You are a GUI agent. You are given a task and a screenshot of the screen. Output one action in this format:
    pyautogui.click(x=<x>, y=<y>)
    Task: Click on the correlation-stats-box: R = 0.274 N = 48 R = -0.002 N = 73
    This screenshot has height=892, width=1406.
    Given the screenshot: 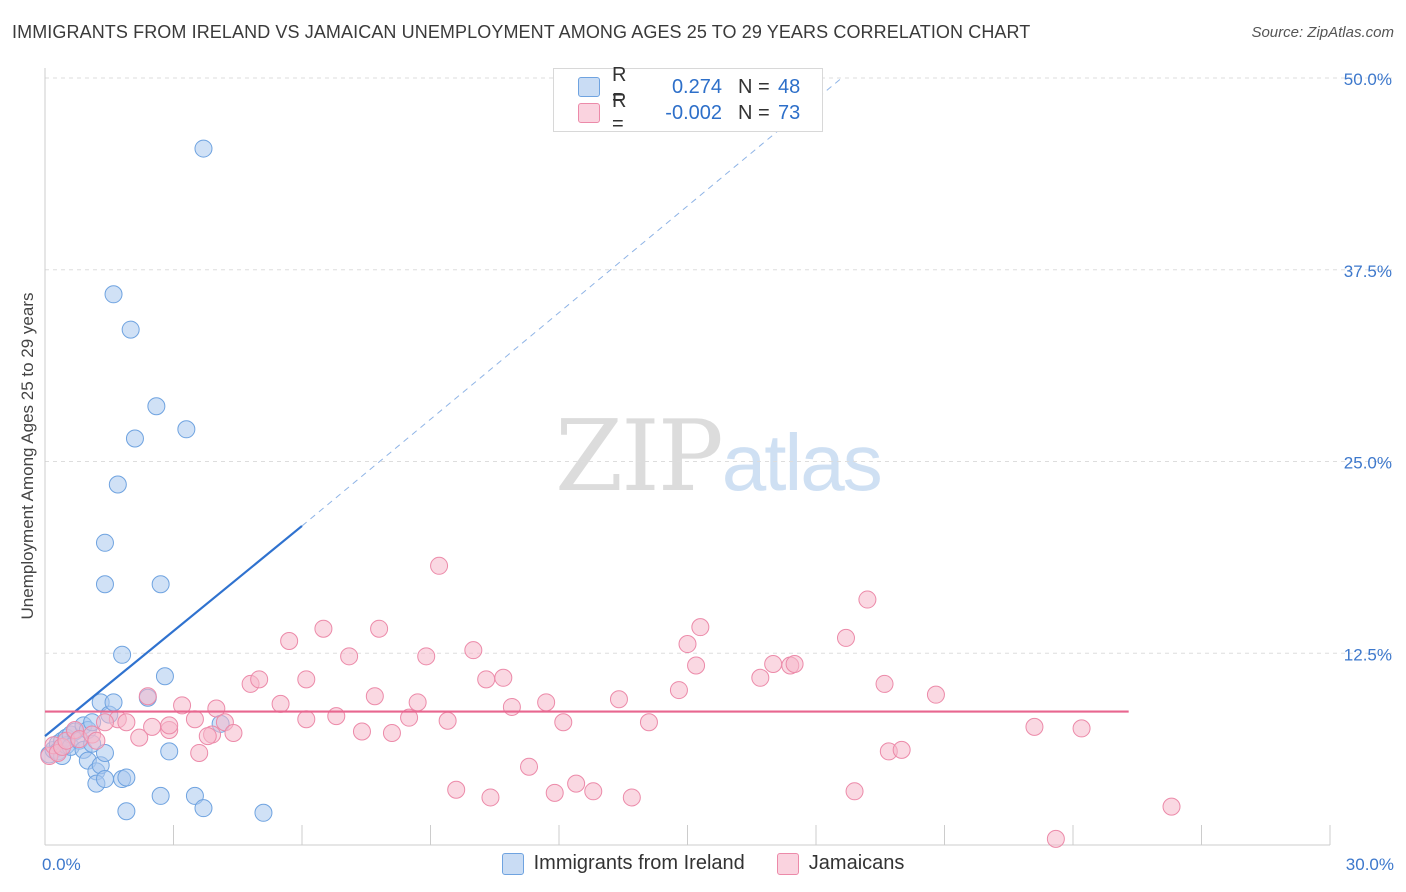 What is the action you would take?
    pyautogui.click(x=688, y=99)
    